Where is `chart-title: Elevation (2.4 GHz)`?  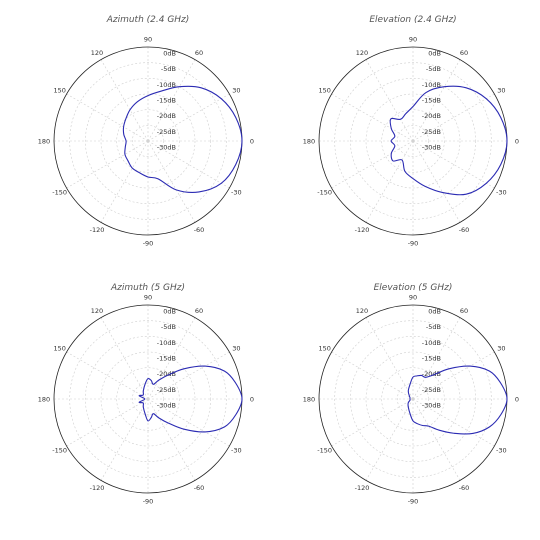
chart-title: Elevation (2.4 GHz) is located at coordinates (412, 20).